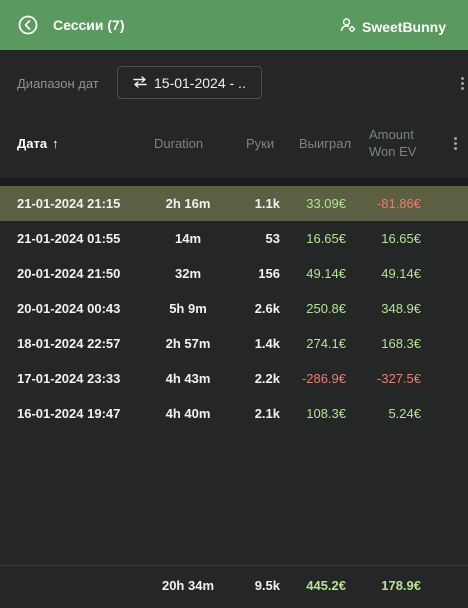  I want to click on row-duration: 4h 40m, so click(188, 413).